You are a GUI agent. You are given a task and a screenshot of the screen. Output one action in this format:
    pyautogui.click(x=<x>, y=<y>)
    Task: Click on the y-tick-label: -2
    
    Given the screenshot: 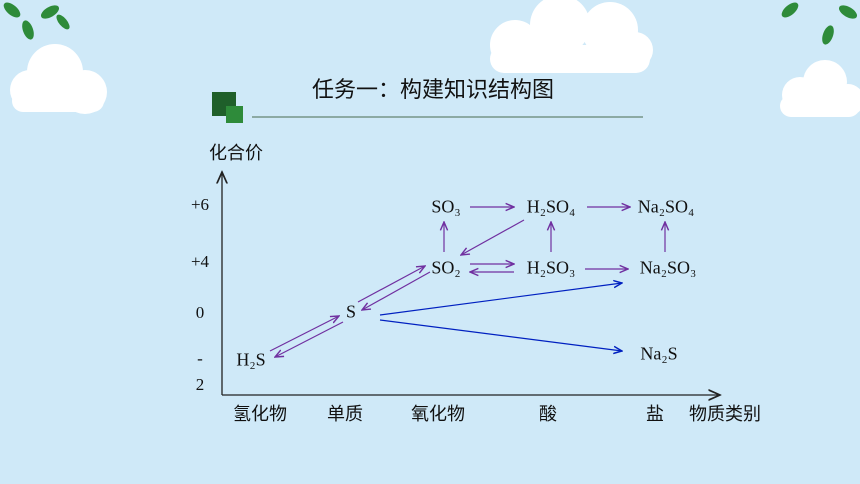 What is the action you would take?
    pyautogui.click(x=200, y=371)
    